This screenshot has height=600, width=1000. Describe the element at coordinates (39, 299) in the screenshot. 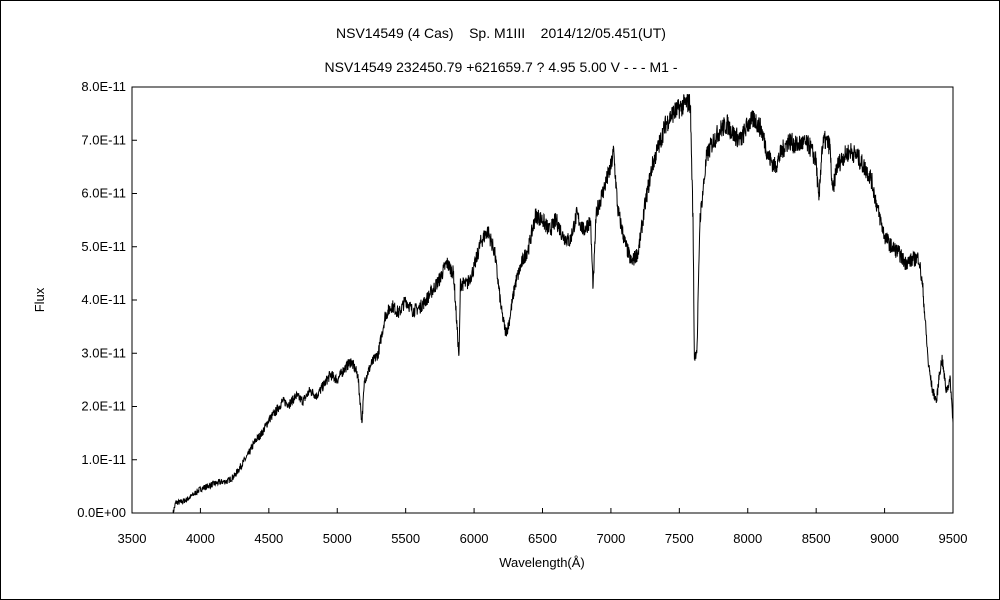

I see `y-axis-label: Flux` at that location.